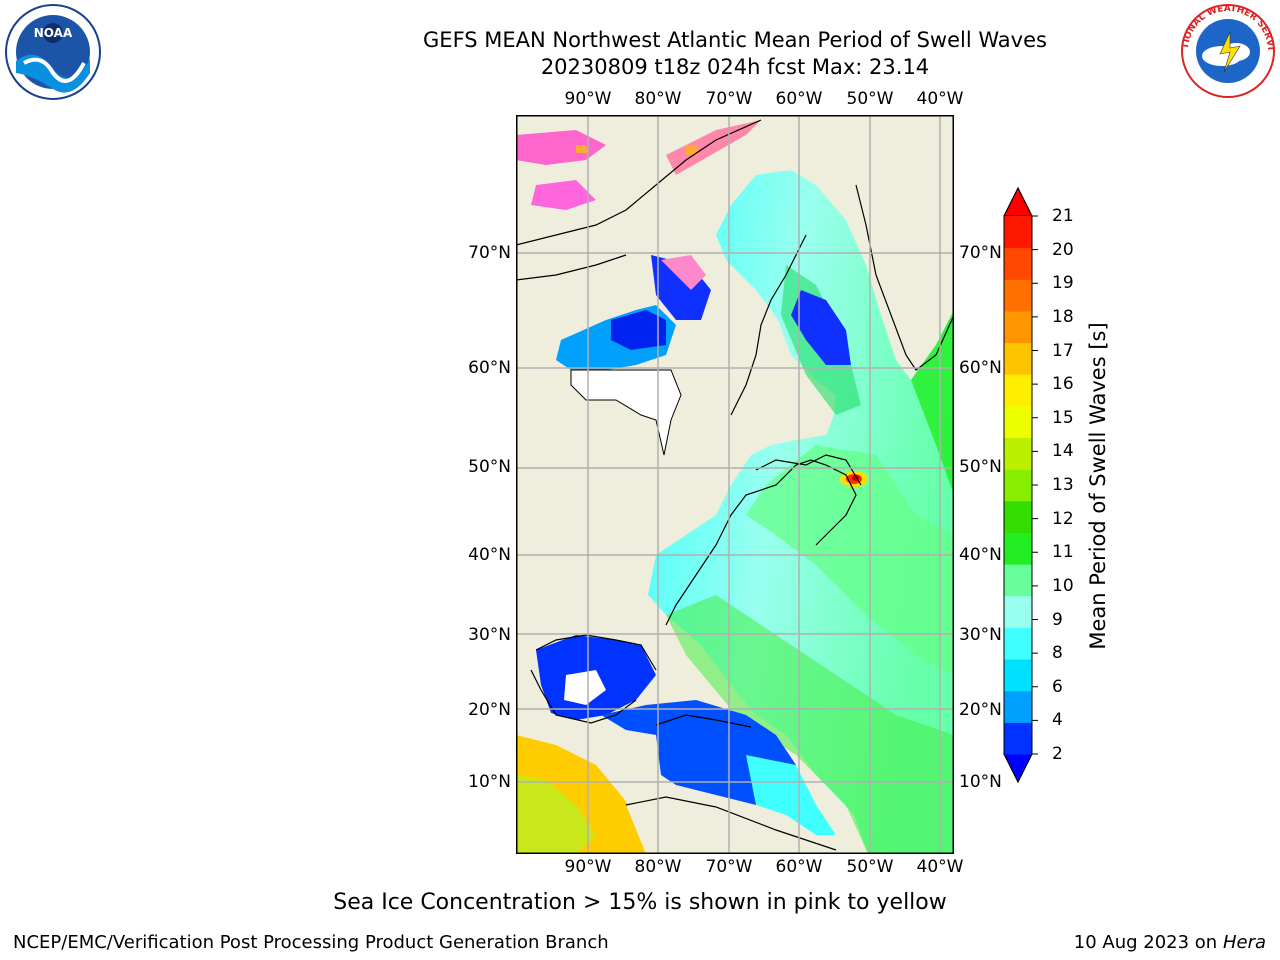 Image resolution: width=1280 pixels, height=960 pixels. What do you see at coordinates (588, 99) in the screenshot?
I see `lon-label-top: 90°W` at bounding box center [588, 99].